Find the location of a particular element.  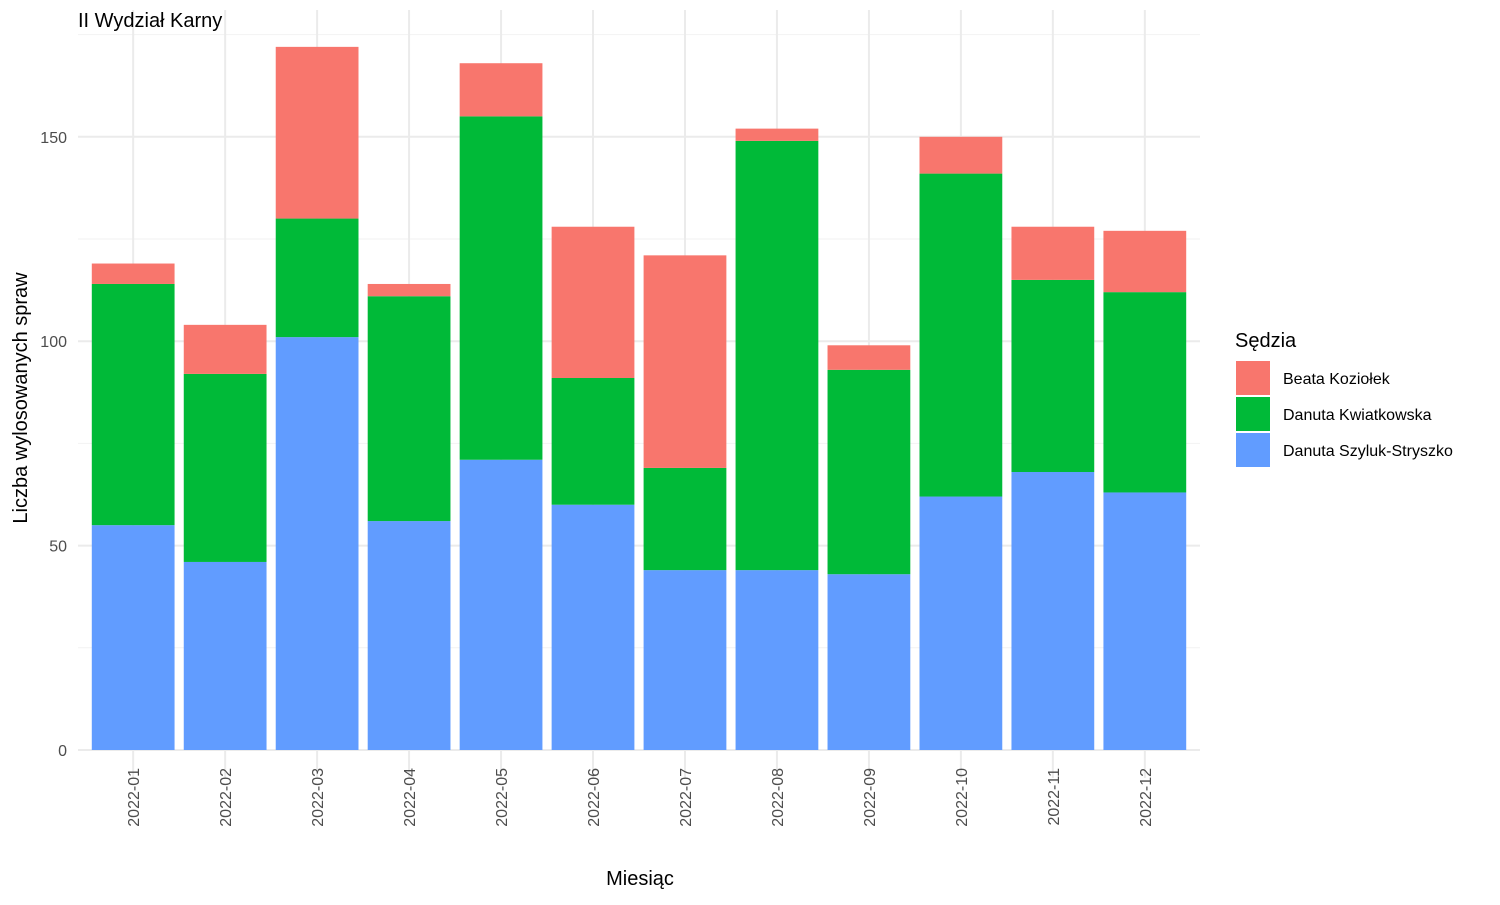

y-tick-label: 100 is located at coordinates (53, 342).